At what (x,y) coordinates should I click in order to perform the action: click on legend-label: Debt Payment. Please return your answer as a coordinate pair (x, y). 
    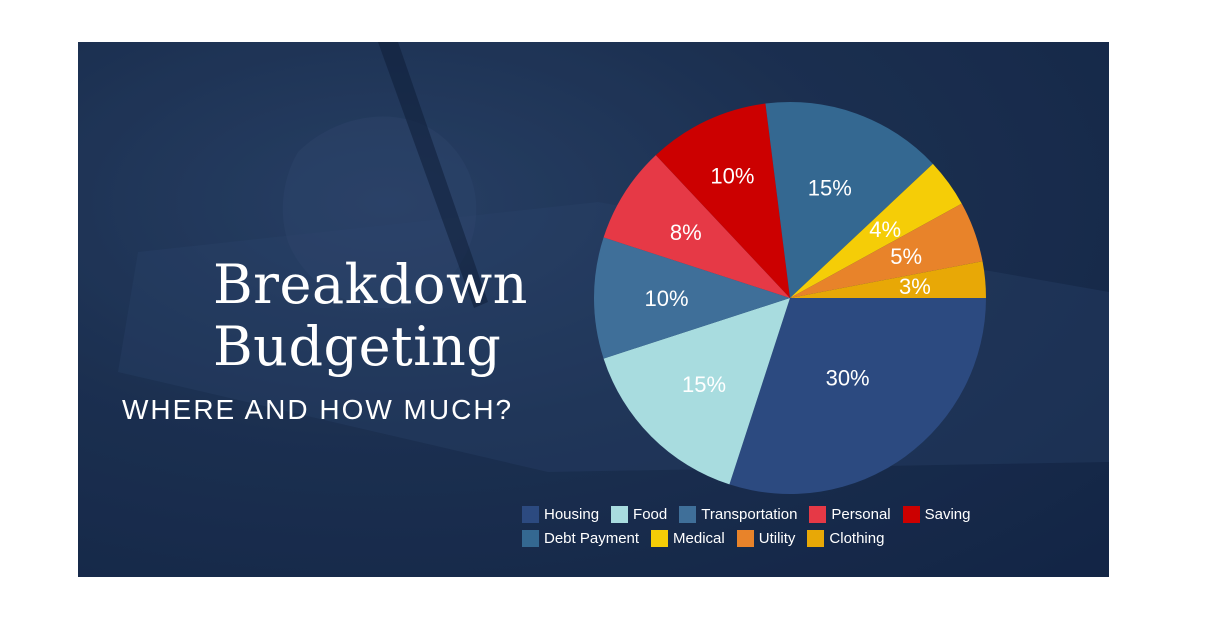
    Looking at the image, I should click on (592, 538).